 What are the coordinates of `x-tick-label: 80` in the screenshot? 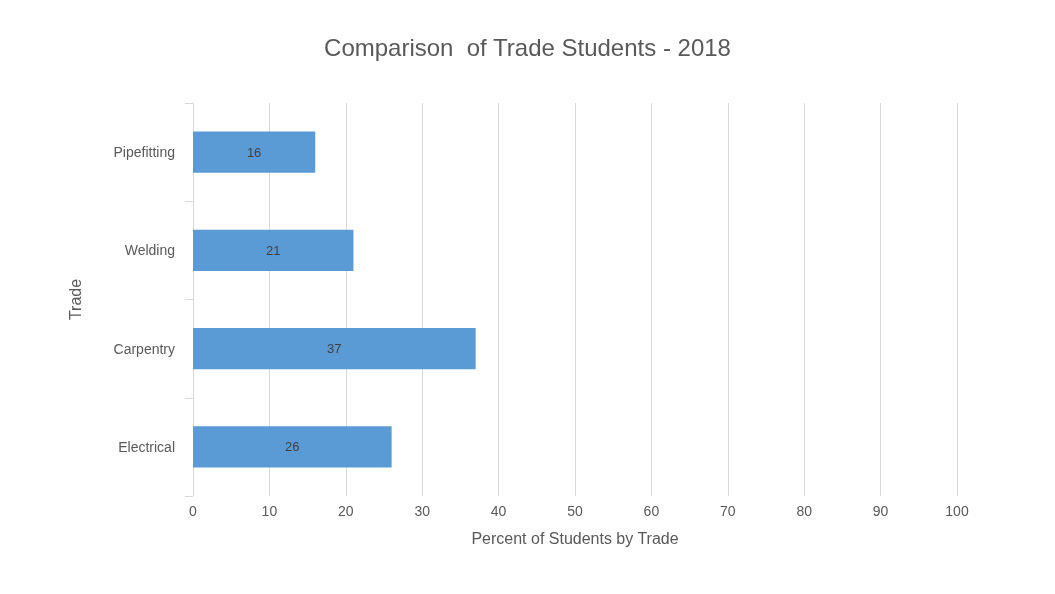 It's located at (804, 511).